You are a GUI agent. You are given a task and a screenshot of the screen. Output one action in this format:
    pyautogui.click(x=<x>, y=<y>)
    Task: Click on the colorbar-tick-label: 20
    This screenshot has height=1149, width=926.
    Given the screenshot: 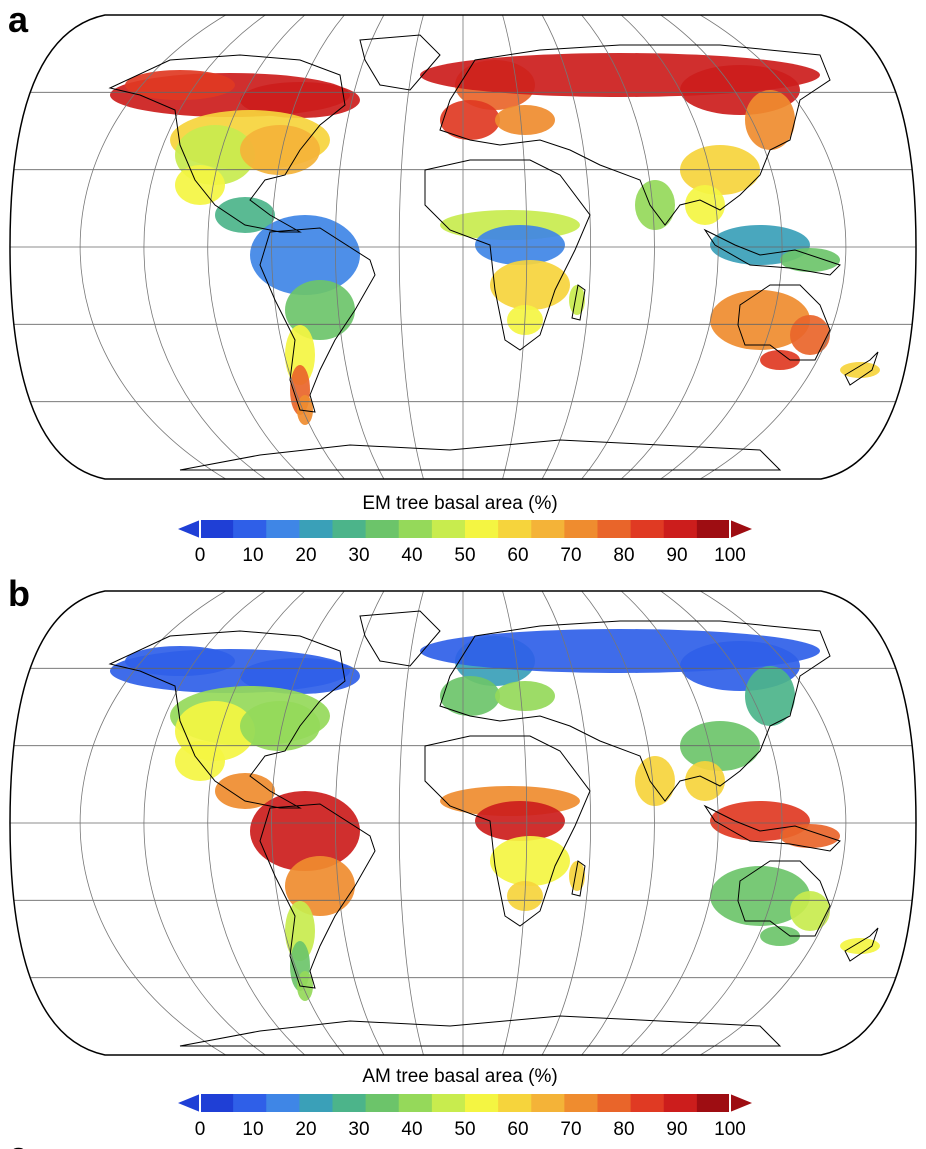 What is the action you would take?
    pyautogui.click(x=305, y=555)
    